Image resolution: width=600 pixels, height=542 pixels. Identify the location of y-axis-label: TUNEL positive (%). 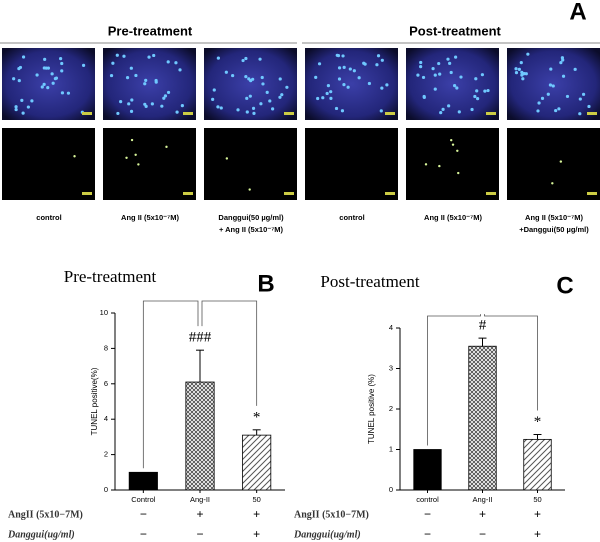
(371, 409).